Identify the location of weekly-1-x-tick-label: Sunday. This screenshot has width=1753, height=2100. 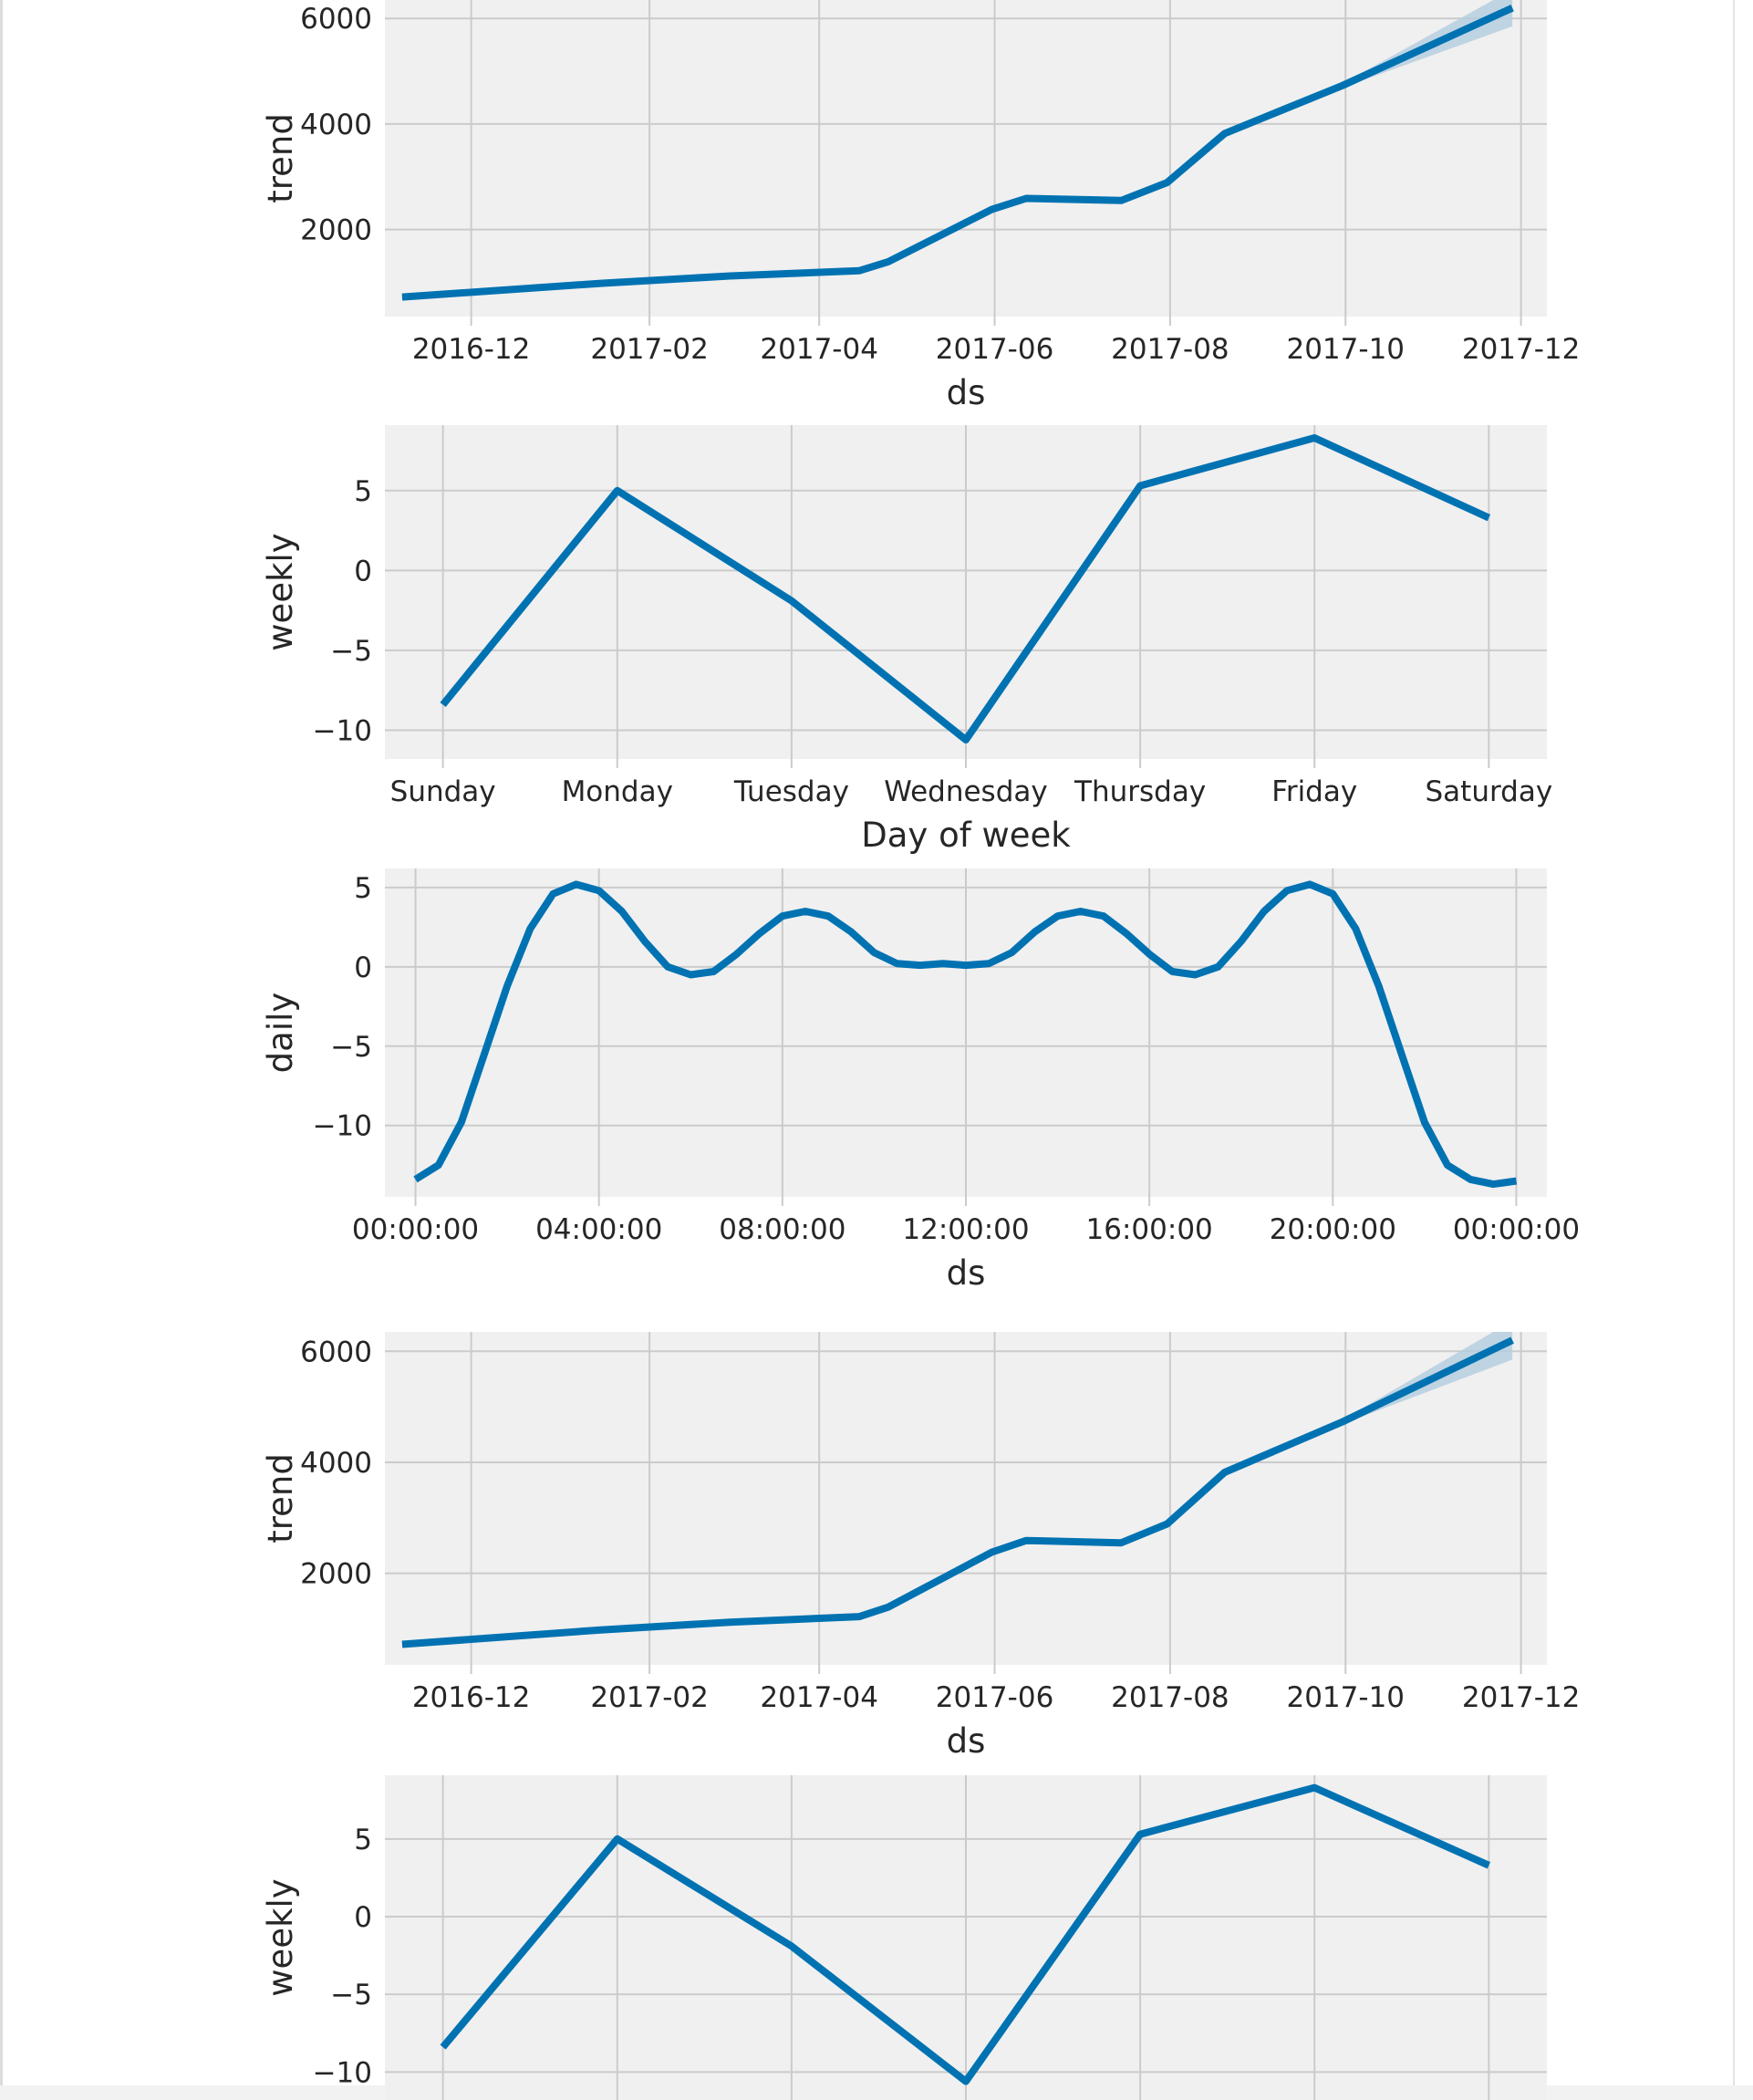
(443, 791).